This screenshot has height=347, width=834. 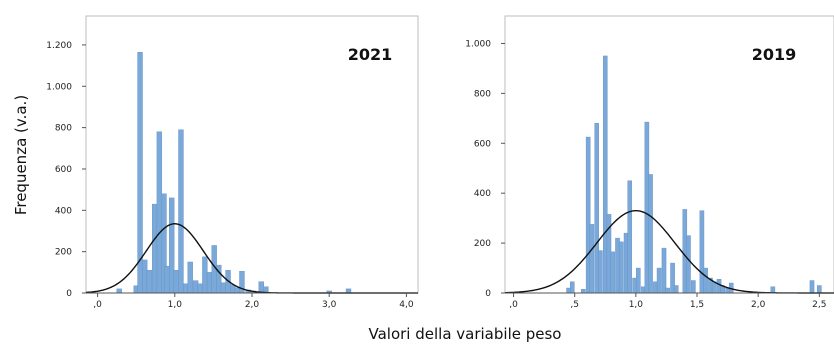 I want to click on y-tick-label: 1.200, so click(x=59, y=46).